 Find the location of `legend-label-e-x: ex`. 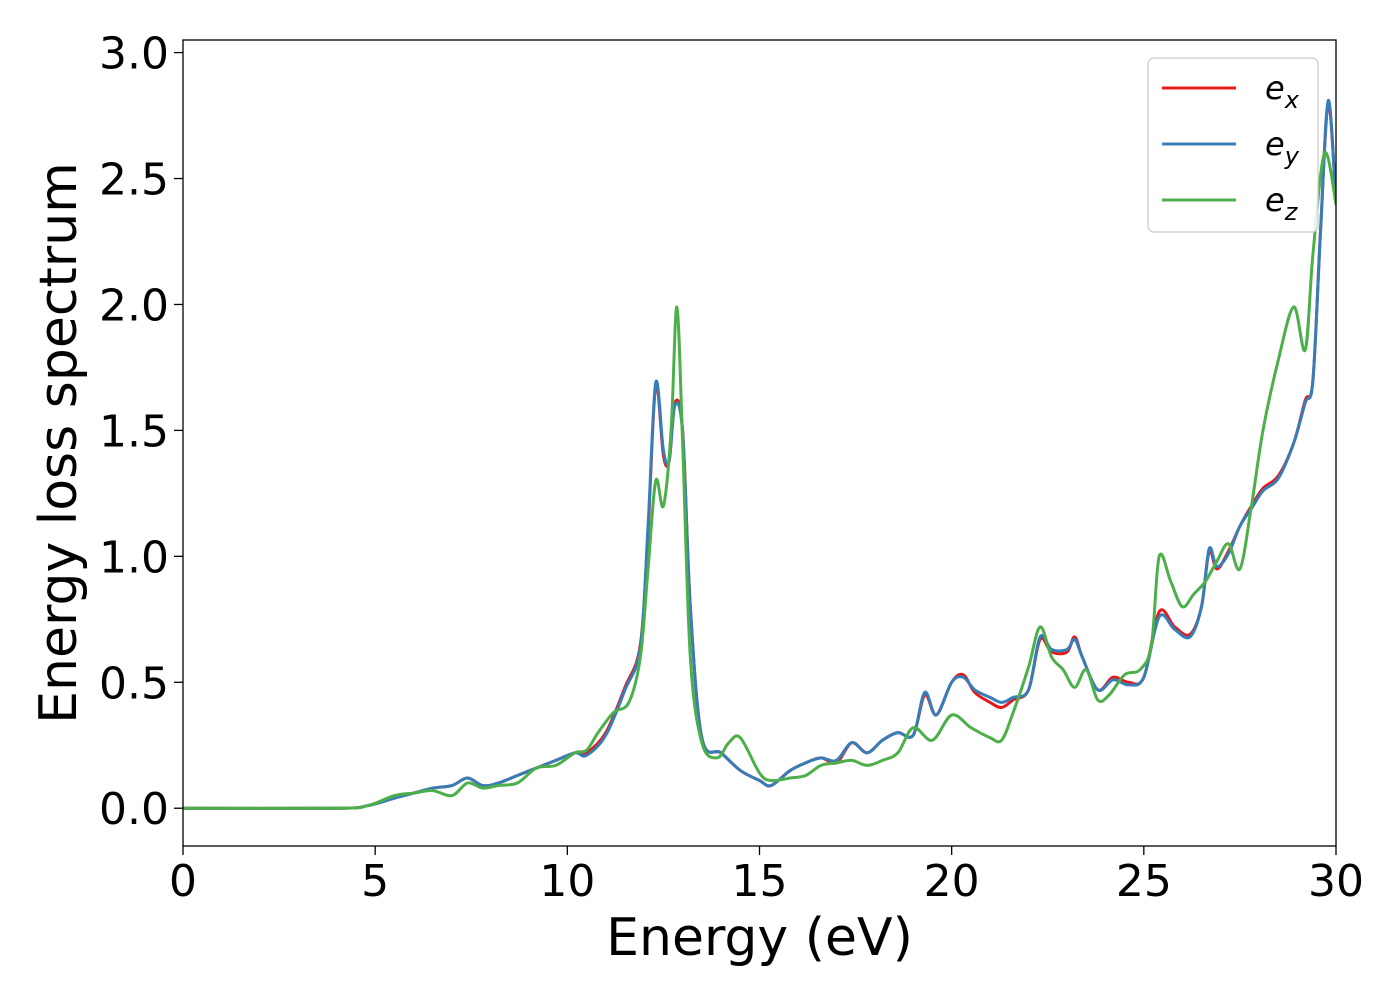

legend-label-e-x: ex is located at coordinates (1282, 91).